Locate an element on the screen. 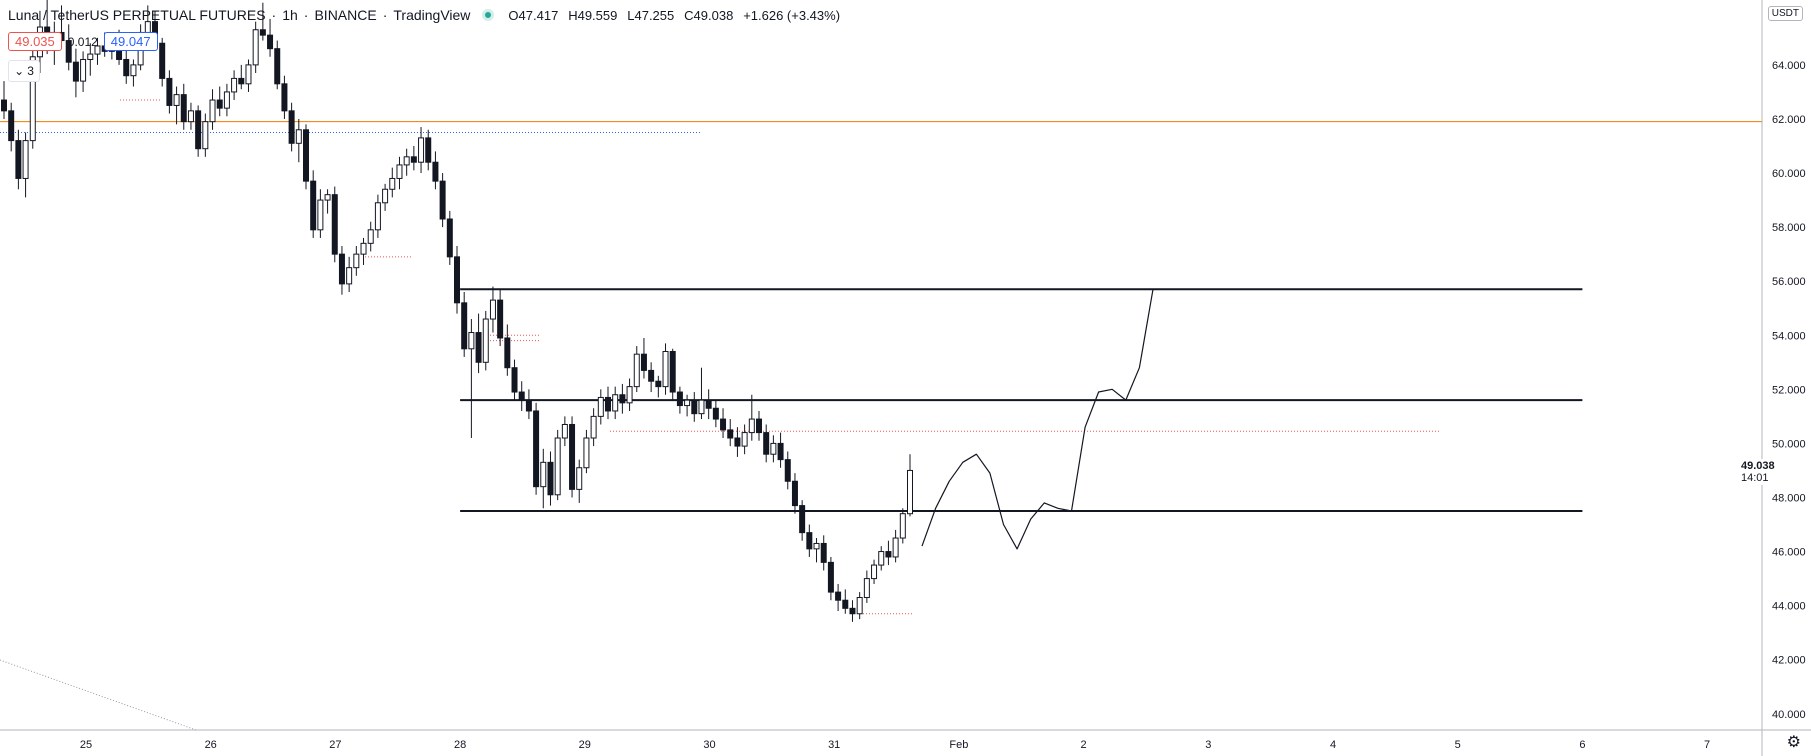 The image size is (1811, 756). last-price-value: 49.038 is located at coordinates (1758, 466).